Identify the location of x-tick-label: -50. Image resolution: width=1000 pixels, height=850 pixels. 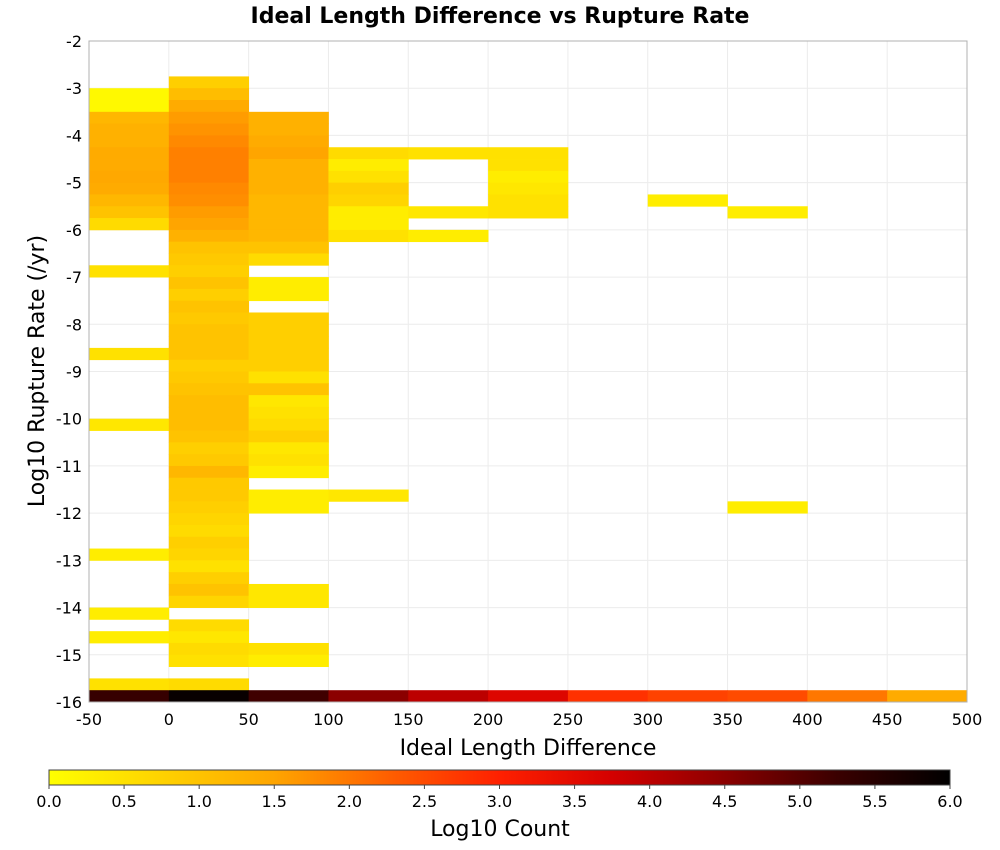
(89, 719).